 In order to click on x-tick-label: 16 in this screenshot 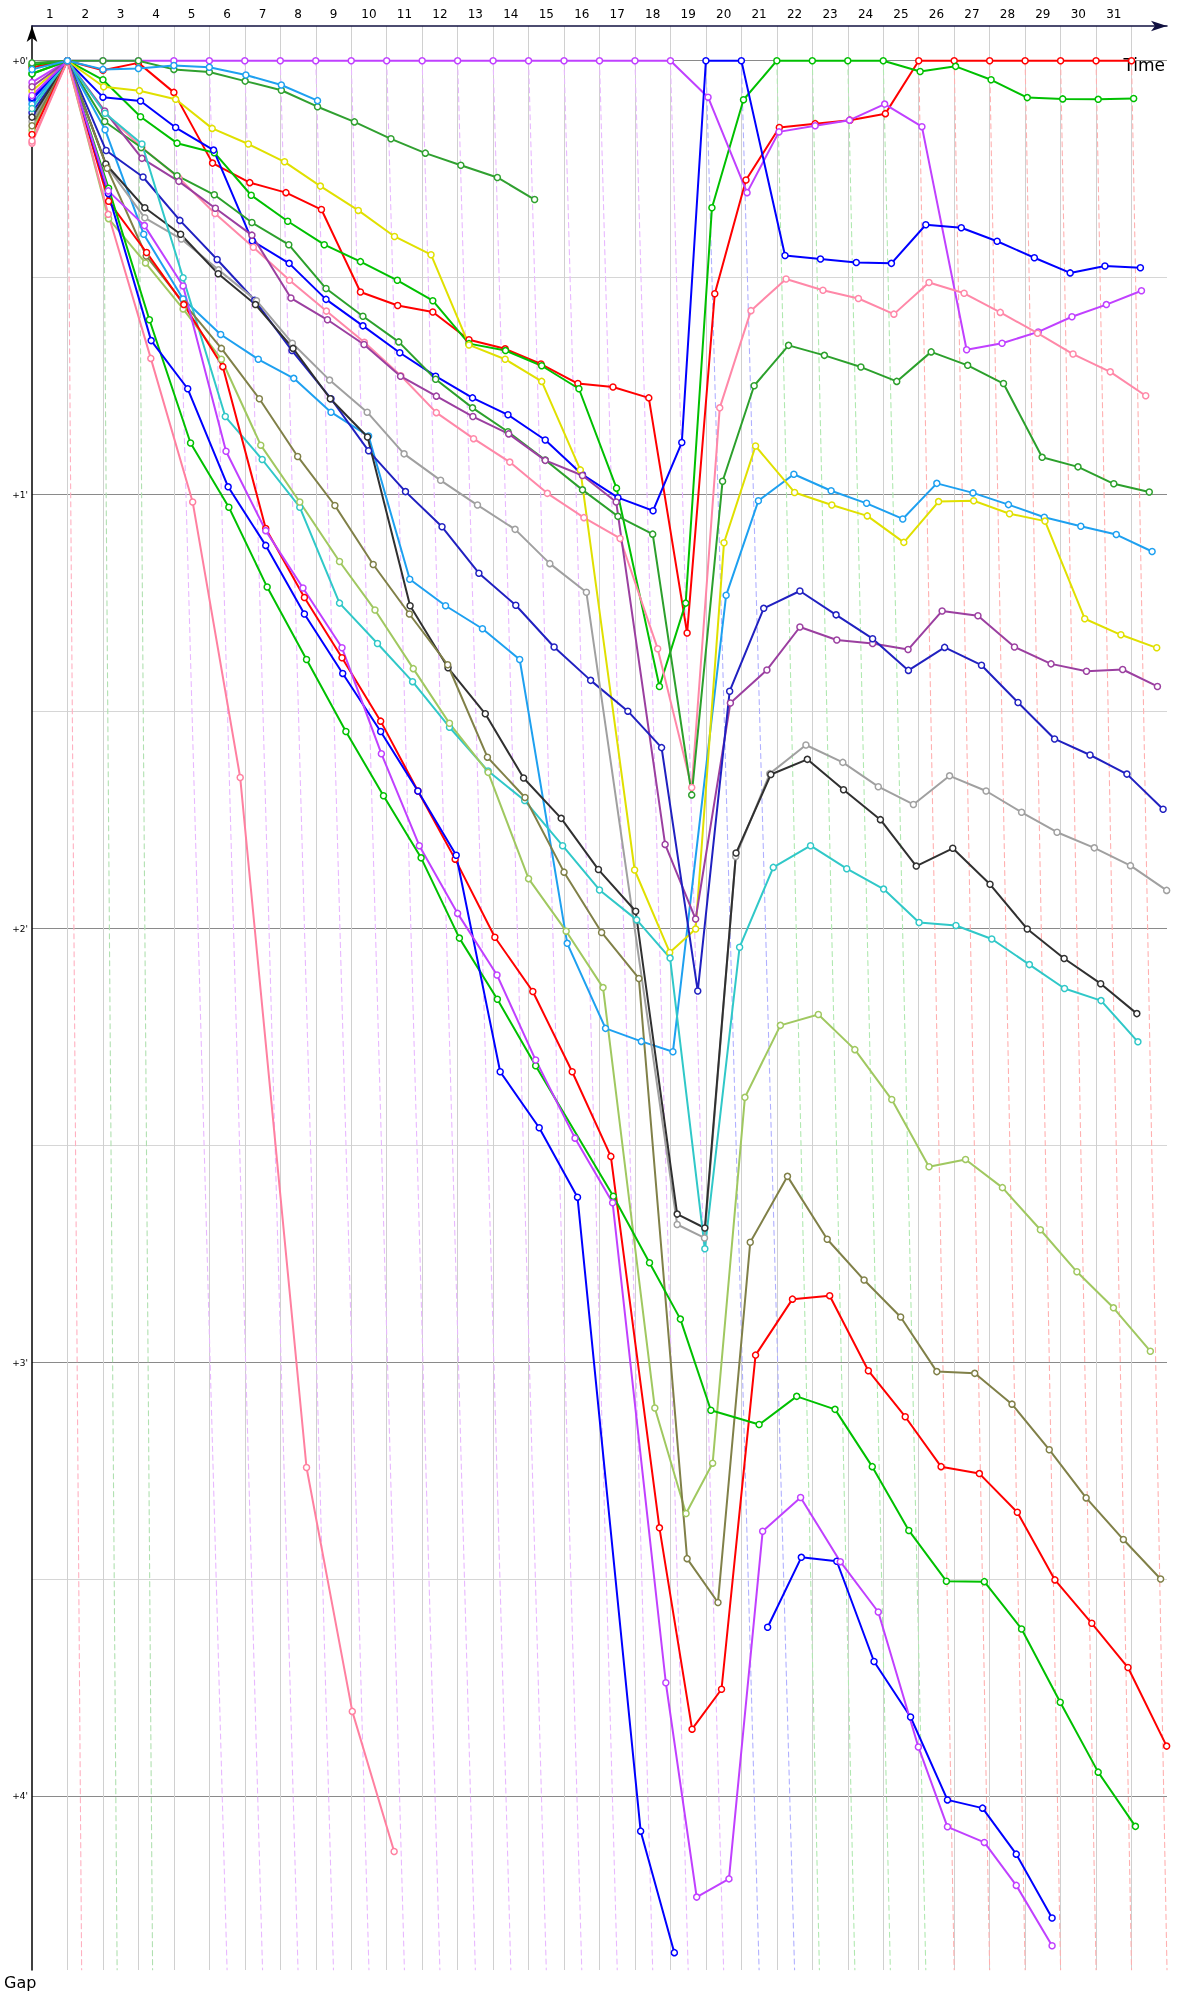, I will do `click(582, 14)`.